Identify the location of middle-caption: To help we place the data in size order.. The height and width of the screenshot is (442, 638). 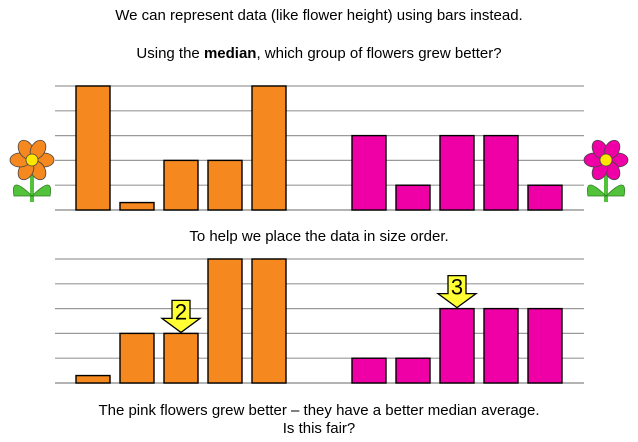
(319, 236).